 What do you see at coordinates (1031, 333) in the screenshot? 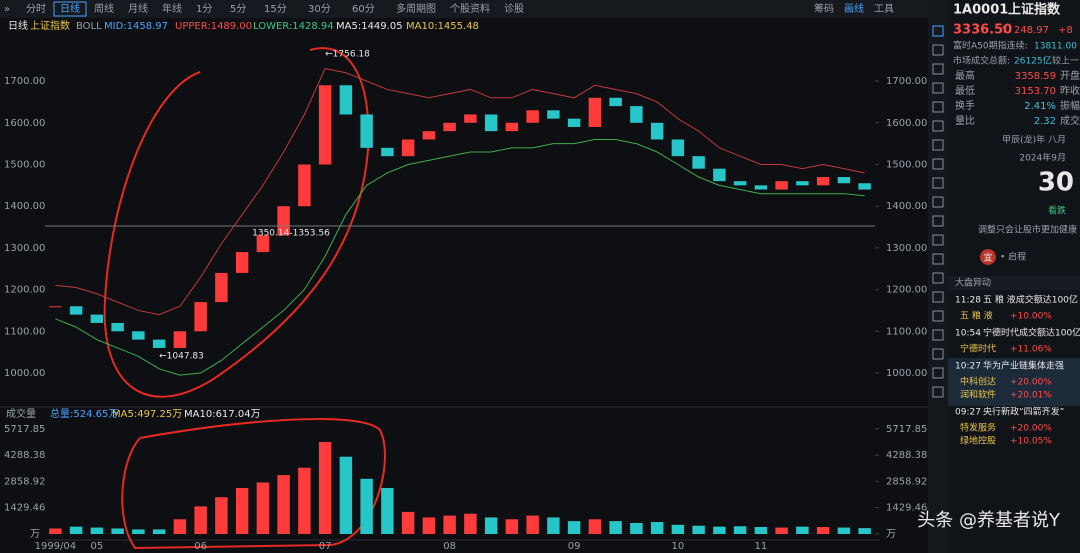
I see `news-text: 宁德时代成交额达100亿` at bounding box center [1031, 333].